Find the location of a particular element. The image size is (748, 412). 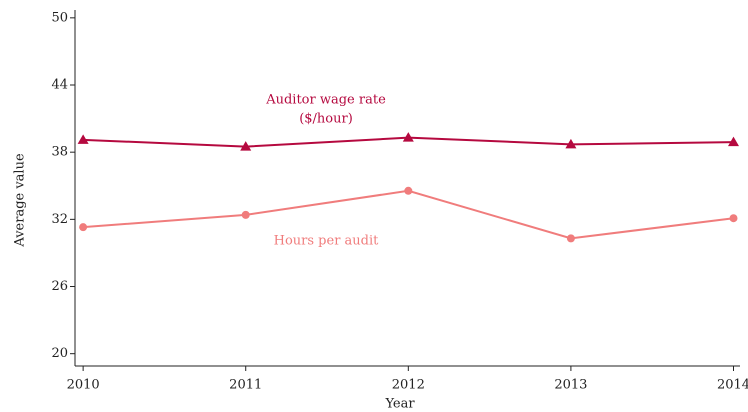

x-tick-label: 2010 is located at coordinates (83, 385).